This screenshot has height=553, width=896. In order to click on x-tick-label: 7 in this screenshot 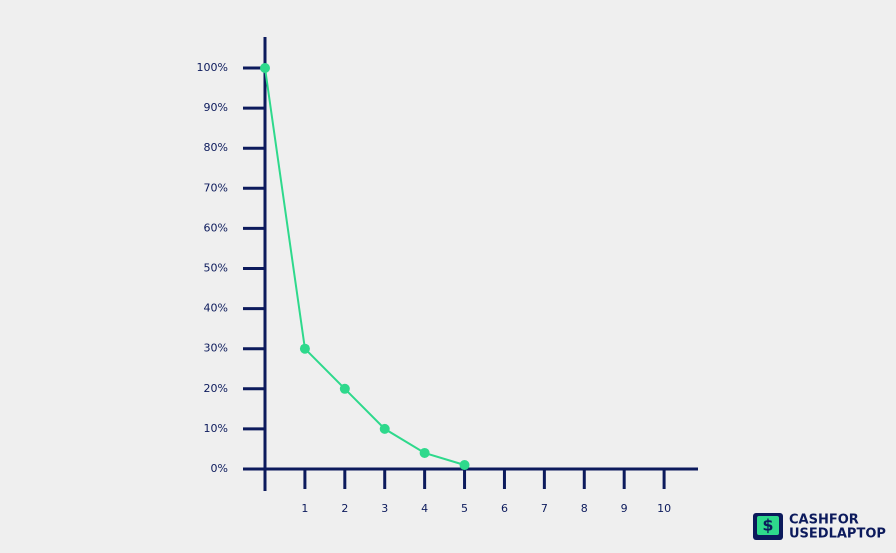, I will do `click(544, 508)`.